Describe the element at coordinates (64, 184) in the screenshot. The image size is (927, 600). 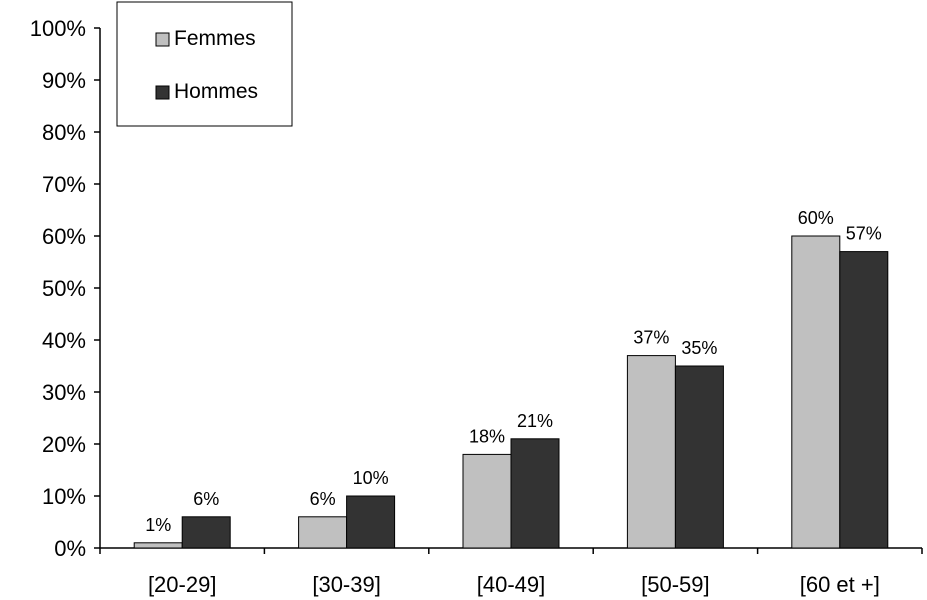
I see `y-tick-label: 70%` at that location.